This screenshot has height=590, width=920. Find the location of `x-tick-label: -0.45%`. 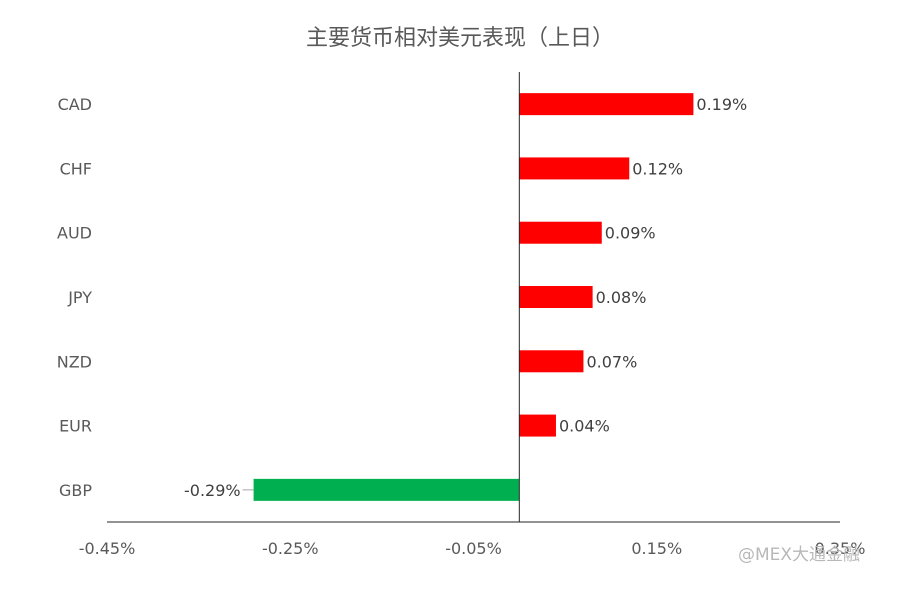

x-tick-label: -0.45% is located at coordinates (107, 548).